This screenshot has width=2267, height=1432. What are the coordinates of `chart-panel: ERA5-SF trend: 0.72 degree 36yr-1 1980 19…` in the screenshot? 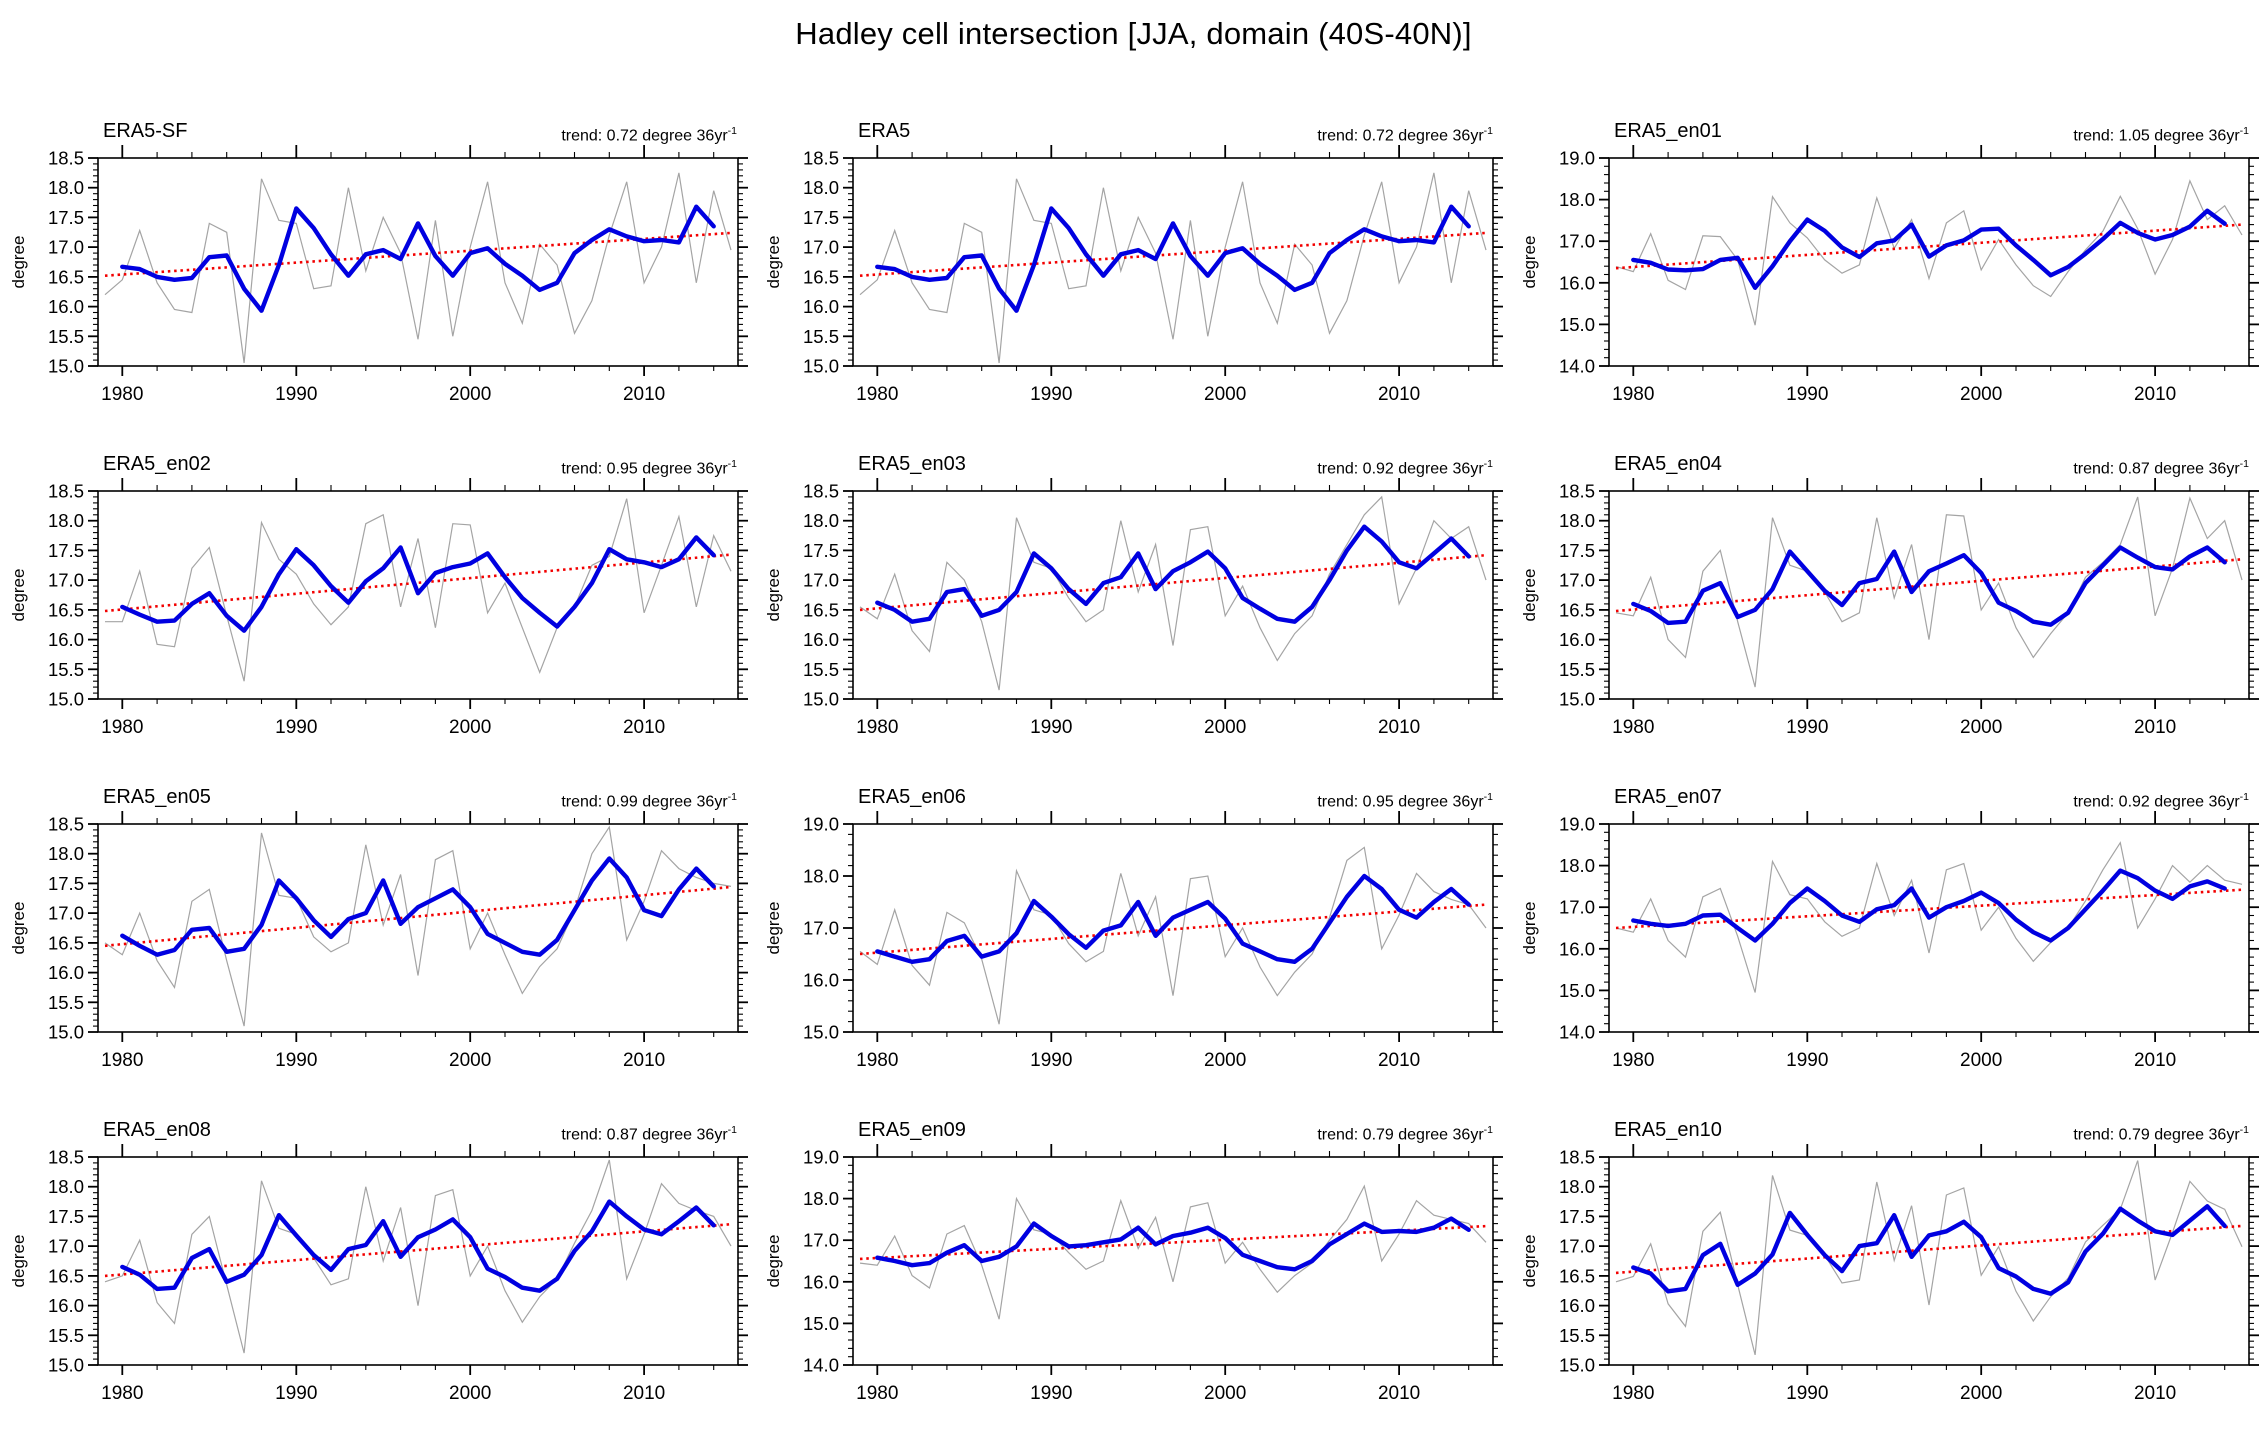 It's located at (377, 266).